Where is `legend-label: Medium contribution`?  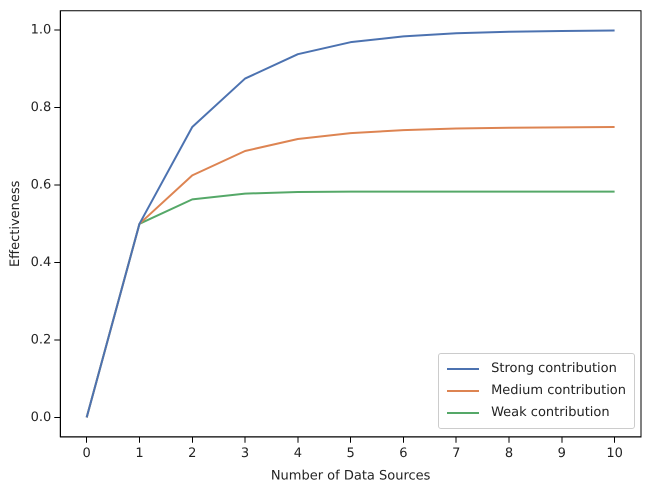 legend-label: Medium contribution is located at coordinates (558, 390).